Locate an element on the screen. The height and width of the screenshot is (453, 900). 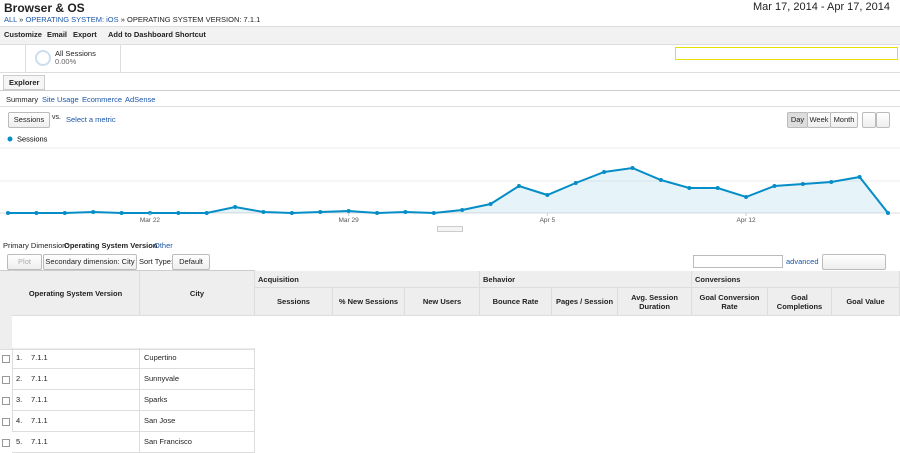
crumb: ALL is located at coordinates (11, 19).